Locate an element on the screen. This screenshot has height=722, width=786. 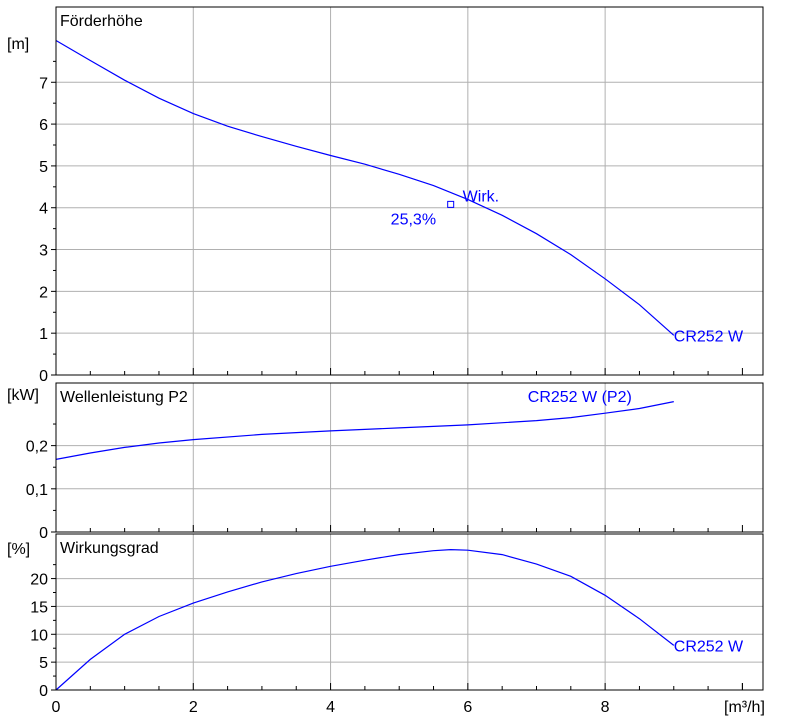
x-tick-label: 0 is located at coordinates (56, 707).